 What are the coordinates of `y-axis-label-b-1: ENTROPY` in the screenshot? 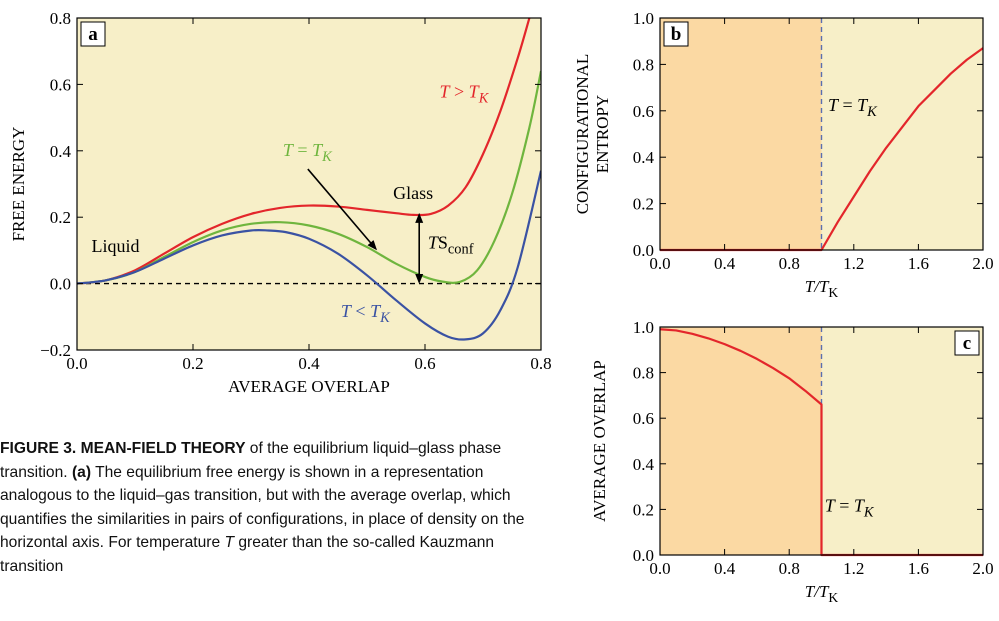 It's located at (602, 134).